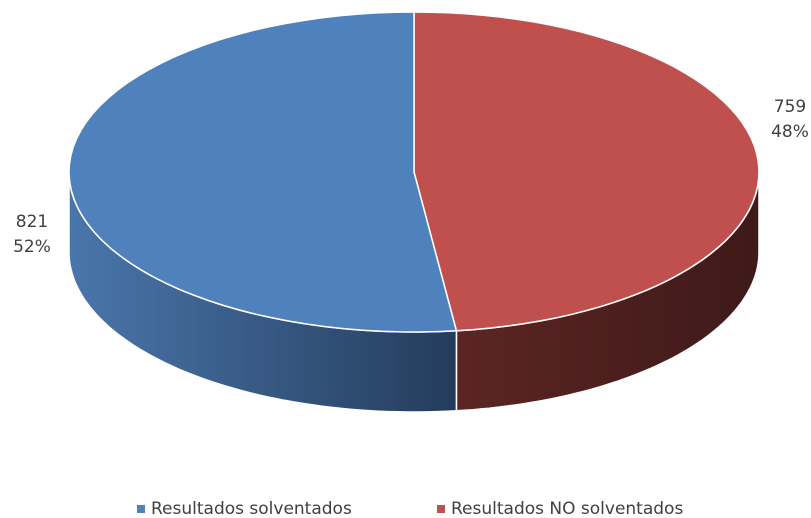 This screenshot has width=811, height=518. What do you see at coordinates (32, 247) in the screenshot?
I see `percent-label: 52%` at bounding box center [32, 247].